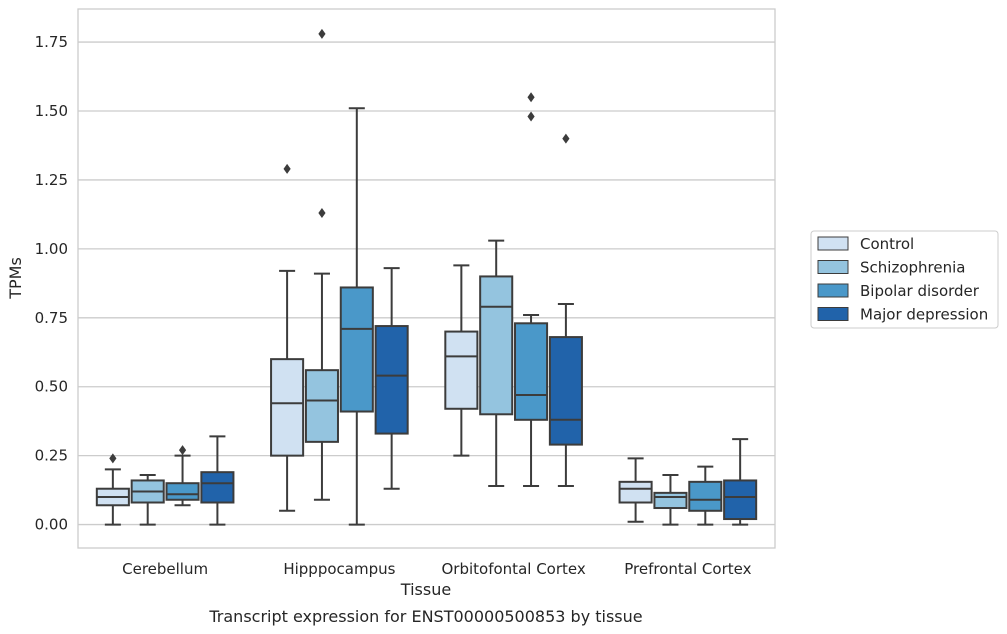  What do you see at coordinates (51, 249) in the screenshot?
I see `y-tick-label: 1.00` at bounding box center [51, 249].